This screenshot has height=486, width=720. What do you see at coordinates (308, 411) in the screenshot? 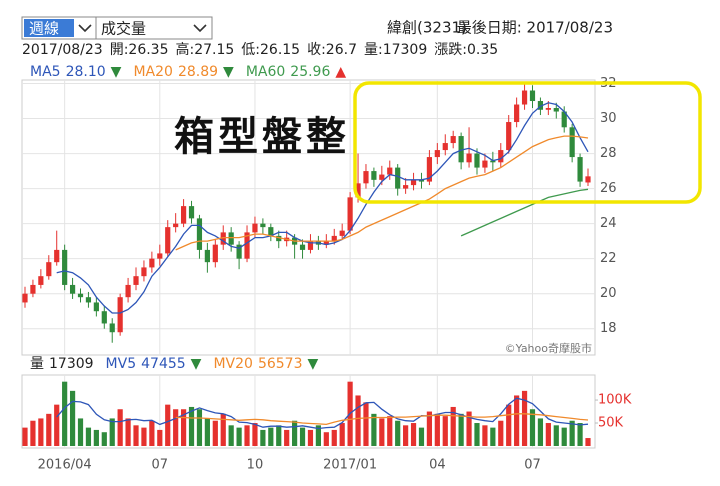
I see `volume-panel` at bounding box center [308, 411].